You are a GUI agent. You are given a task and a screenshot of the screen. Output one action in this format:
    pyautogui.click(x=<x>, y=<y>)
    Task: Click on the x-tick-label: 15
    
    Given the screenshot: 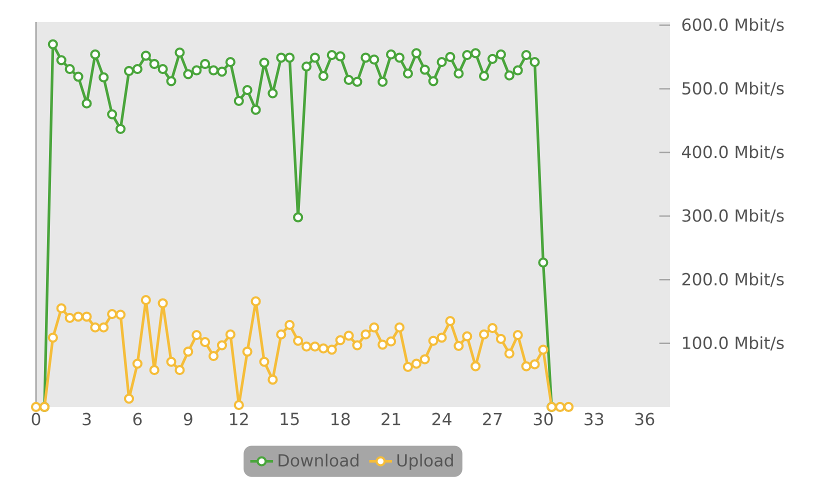 What is the action you would take?
    pyautogui.click(x=289, y=419)
    